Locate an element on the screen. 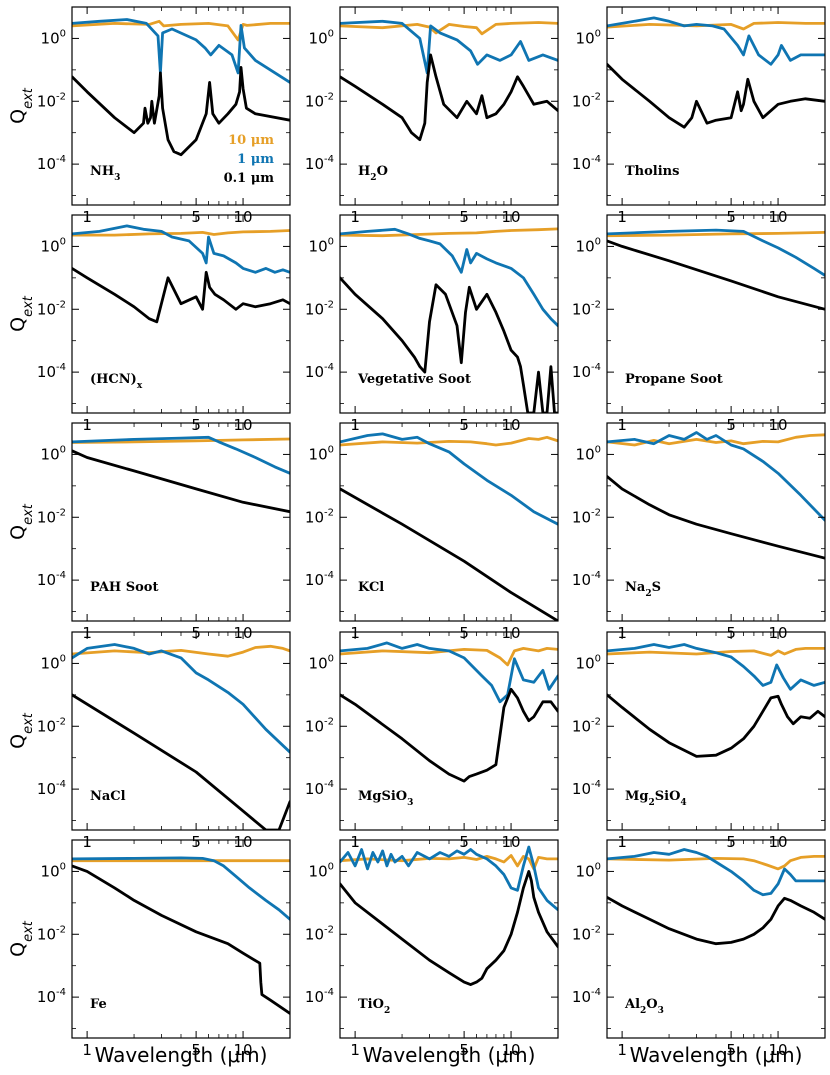 Image resolution: width=830 pixels, height=1075 pixels. legend-entry: 10 μm is located at coordinates (251, 140).